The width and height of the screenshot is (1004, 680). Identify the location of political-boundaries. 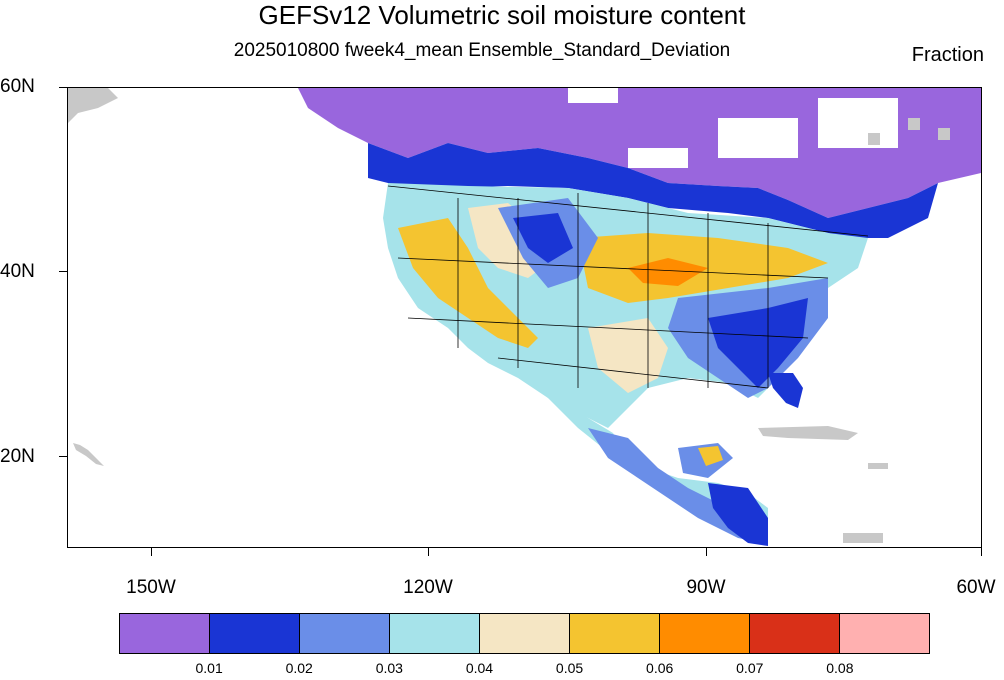
(628, 287).